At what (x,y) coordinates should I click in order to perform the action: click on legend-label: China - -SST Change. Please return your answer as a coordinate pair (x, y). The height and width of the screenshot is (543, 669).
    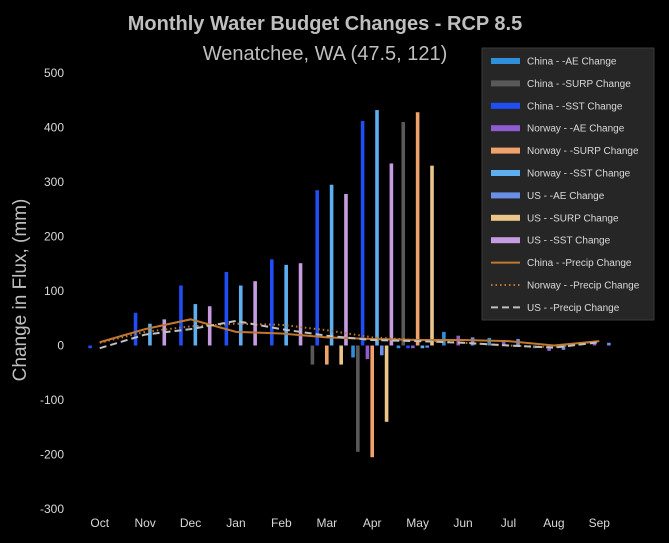
    Looking at the image, I should click on (575, 106).